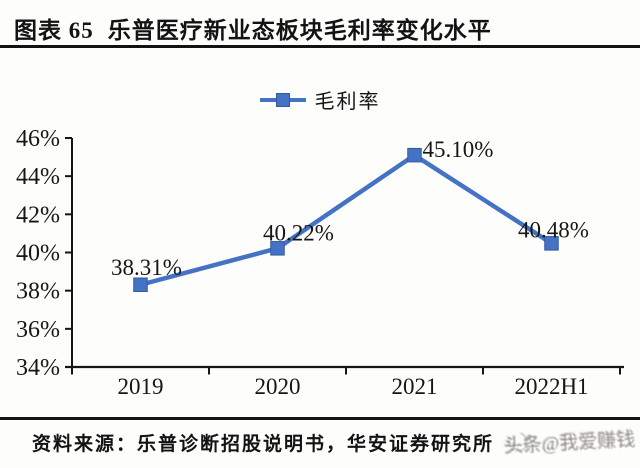  I want to click on data-point-label: 38.31%, so click(146, 267).